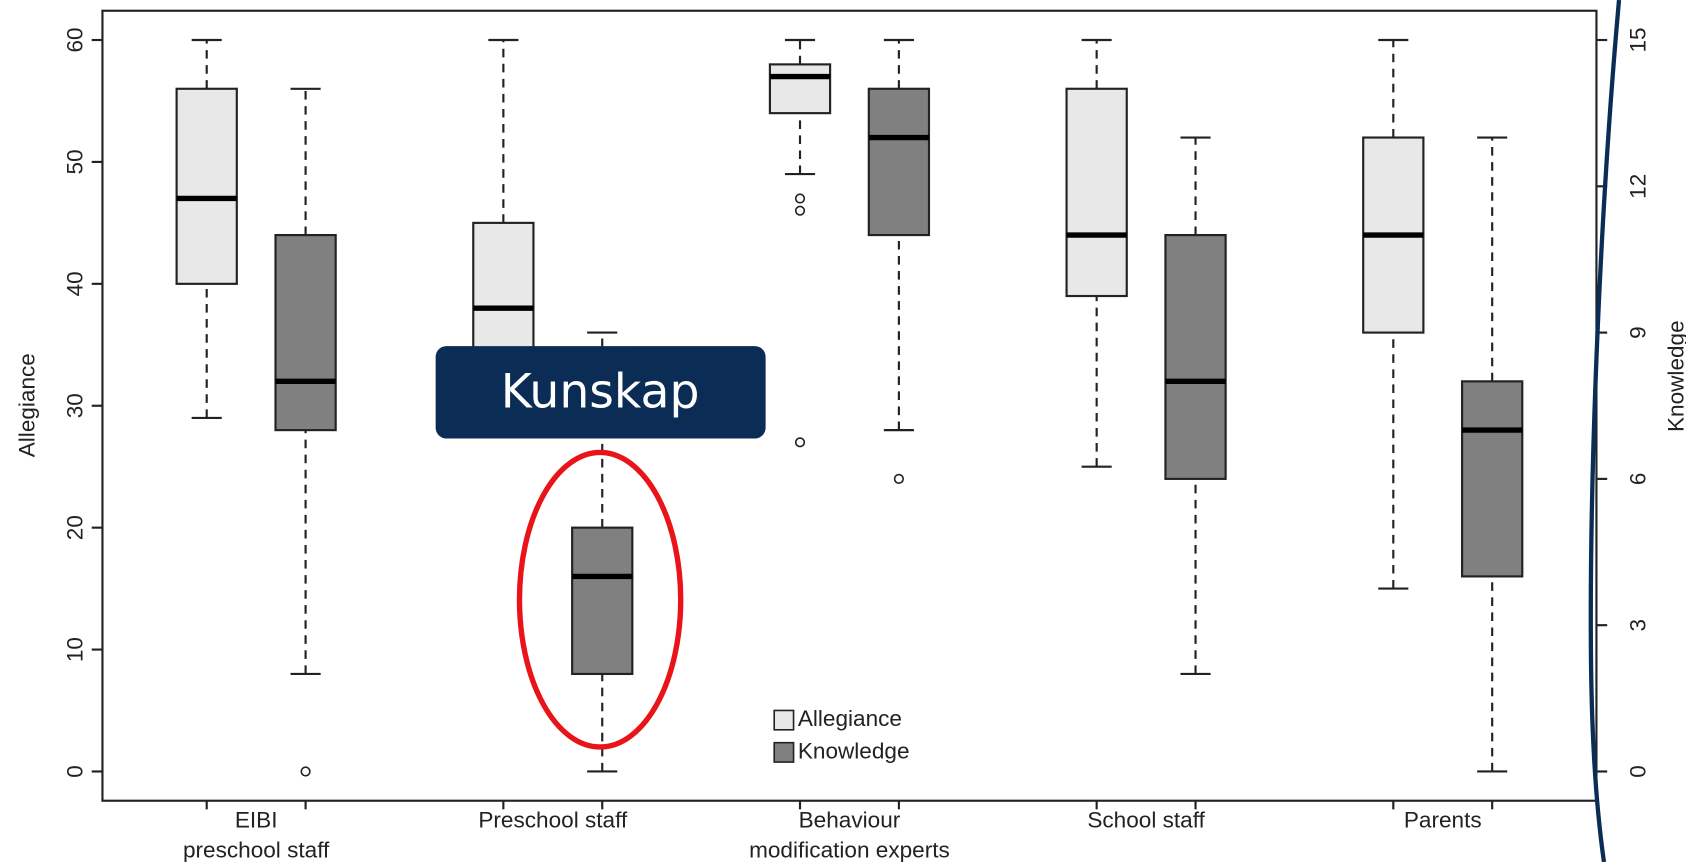  What do you see at coordinates (1605, 431) in the screenshot?
I see `highlight-curve` at bounding box center [1605, 431].